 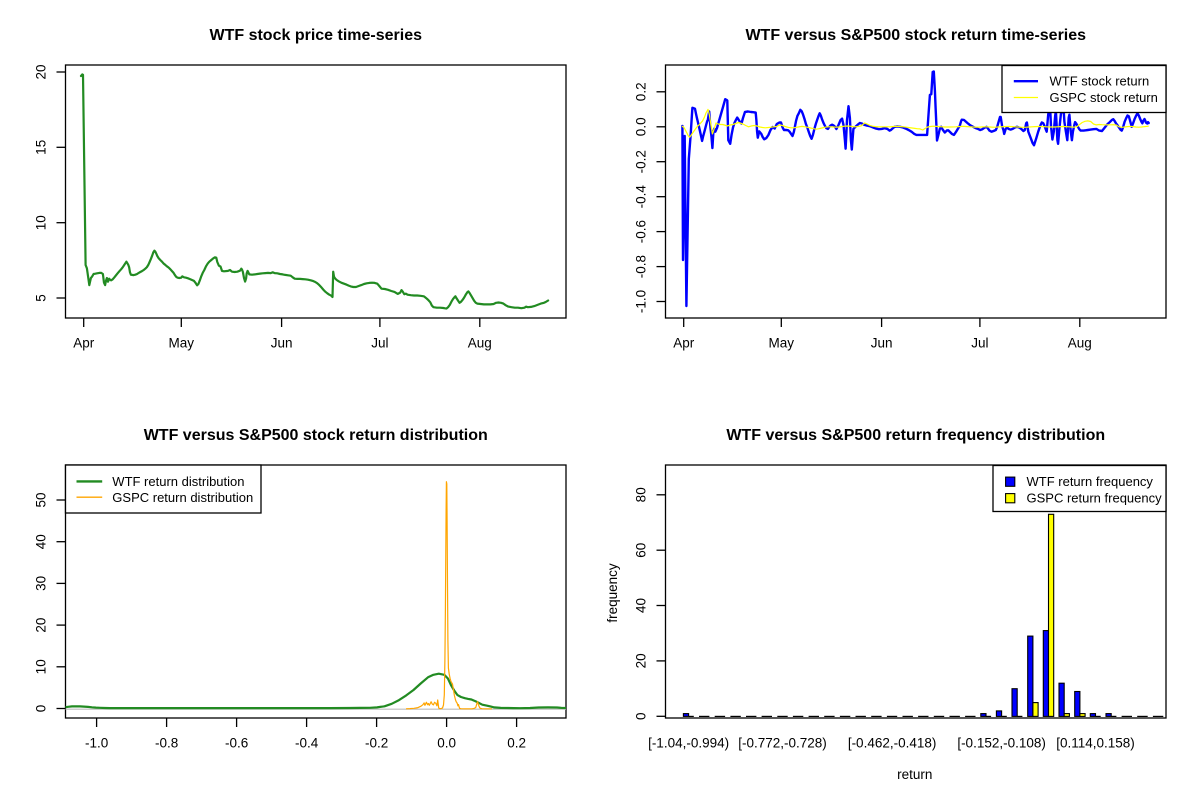 I want to click on svg-text: [-0.462,-0.418), so click(x=892, y=743).